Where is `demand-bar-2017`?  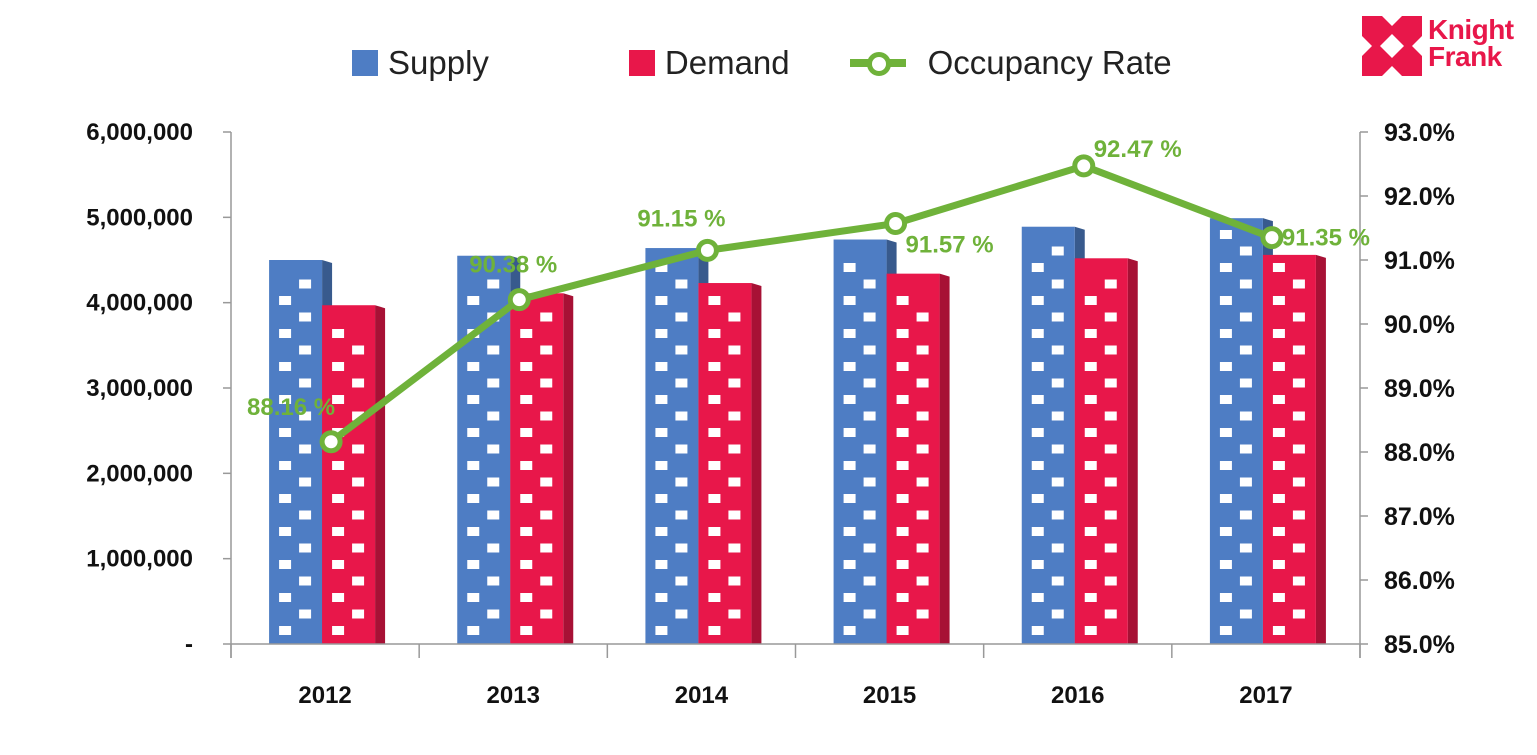
demand-bar-2017 is located at coordinates (1294, 449).